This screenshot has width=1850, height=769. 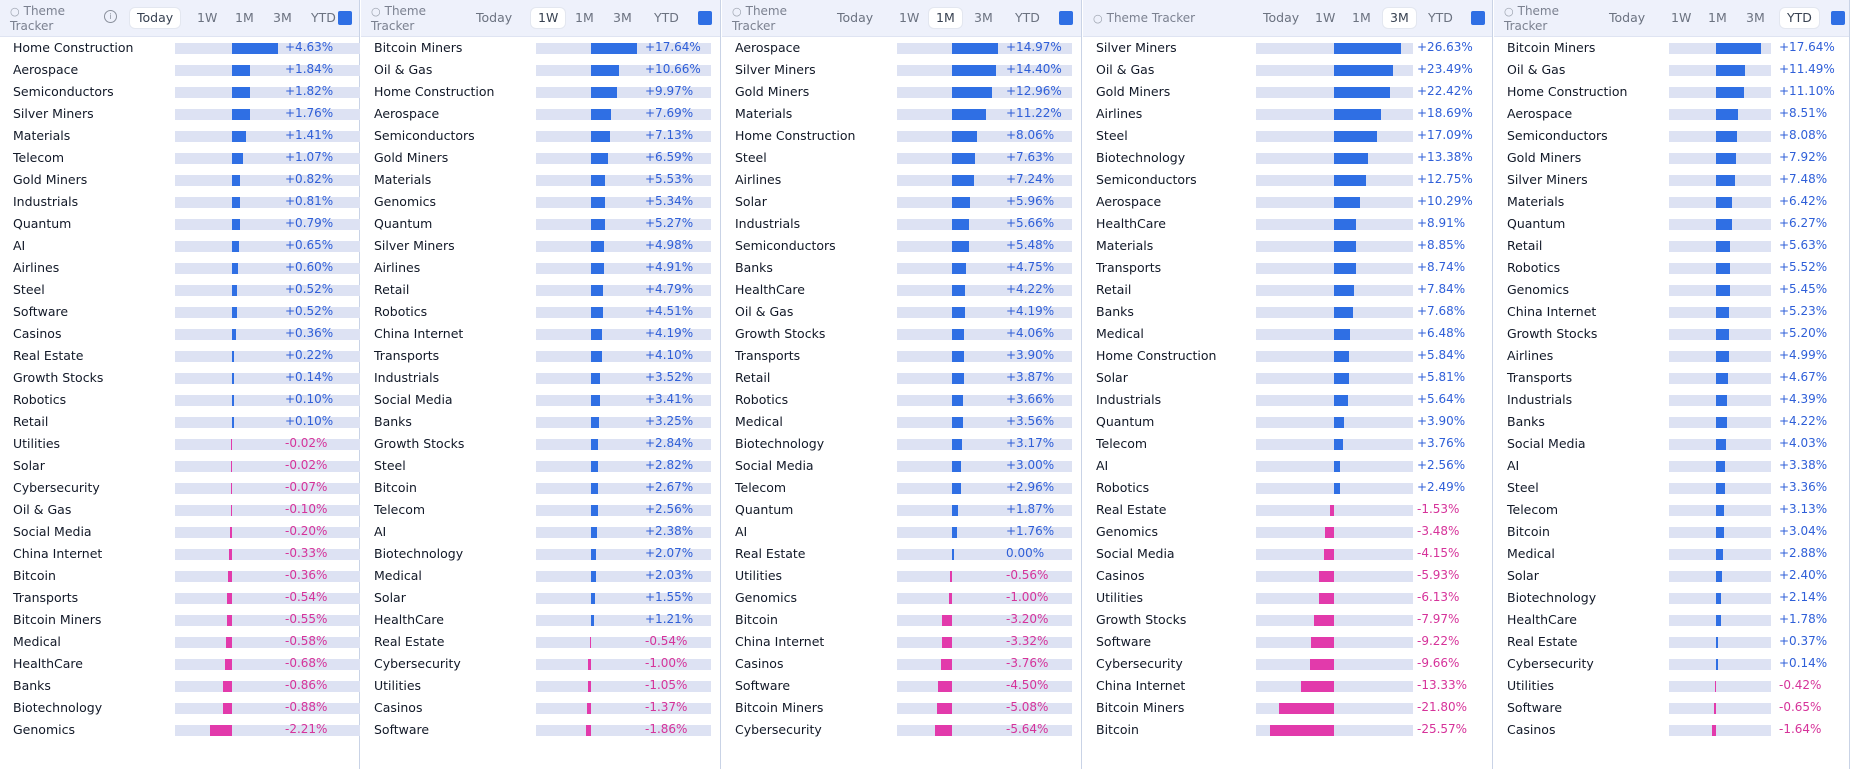 I want to click on theme-row: Industrials +0.81%, so click(x=180, y=202).